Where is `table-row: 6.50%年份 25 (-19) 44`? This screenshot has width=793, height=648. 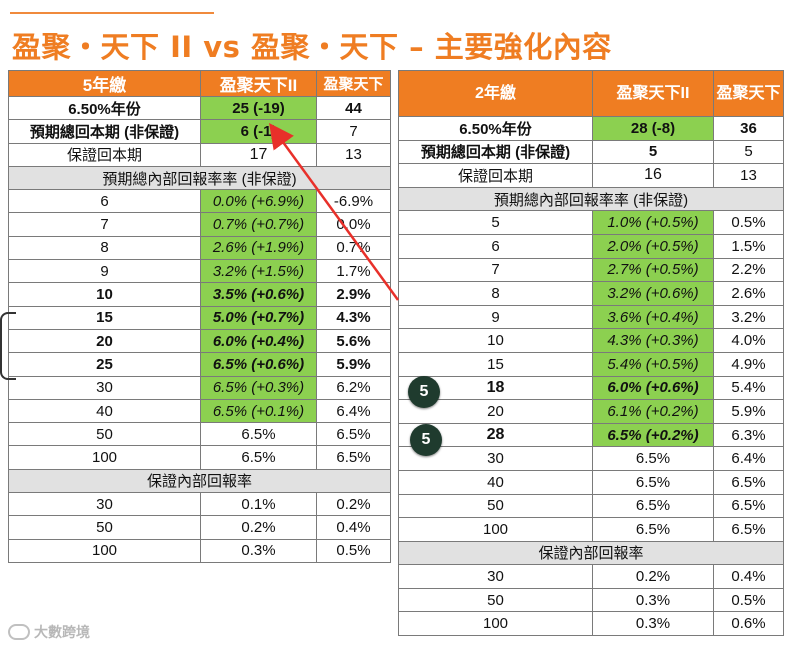 table-row: 6.50%年份 25 (-19) 44 is located at coordinates (199, 108).